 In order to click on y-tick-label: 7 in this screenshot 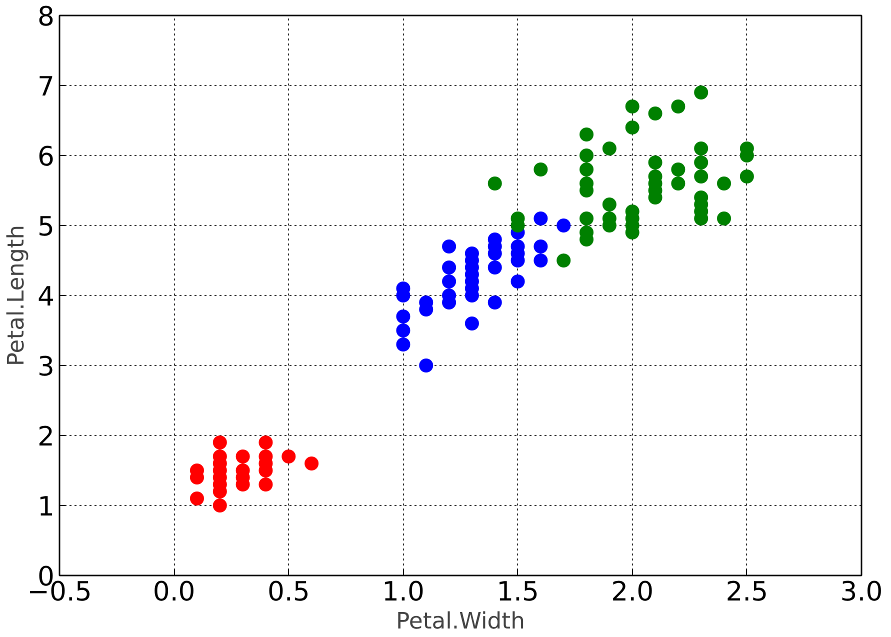, I will do `click(46, 87)`.